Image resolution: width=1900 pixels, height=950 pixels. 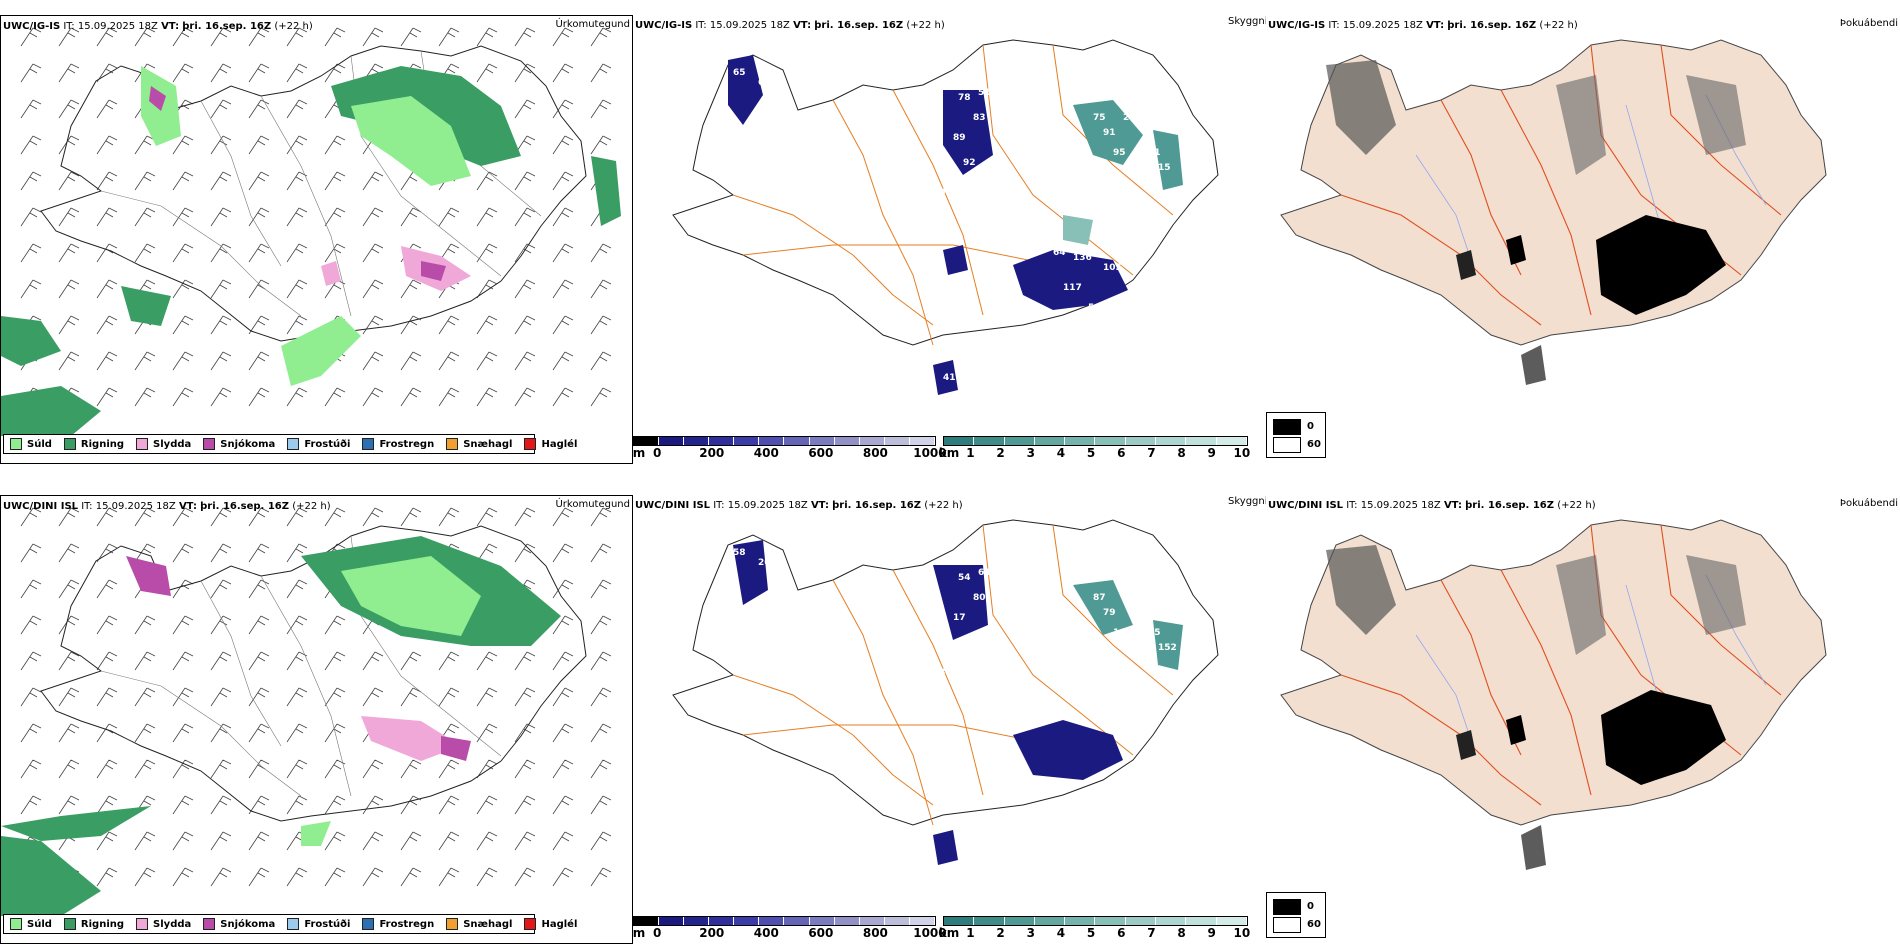 What do you see at coordinates (301, 666) in the screenshot?
I see `roads` at bounding box center [301, 666].